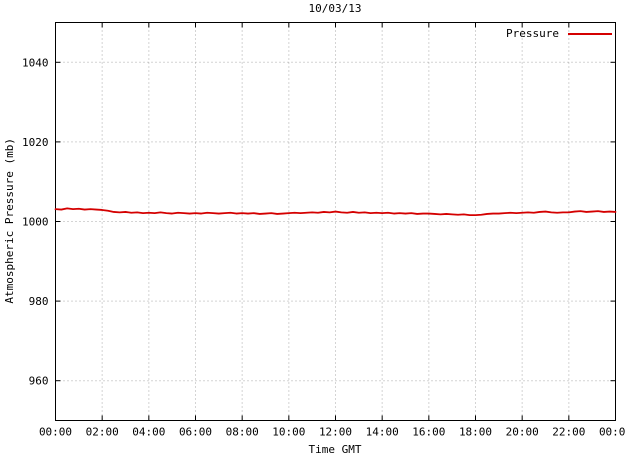 The width and height of the screenshot is (626, 459). I want to click on x-tick-label: 08:00, so click(242, 432).